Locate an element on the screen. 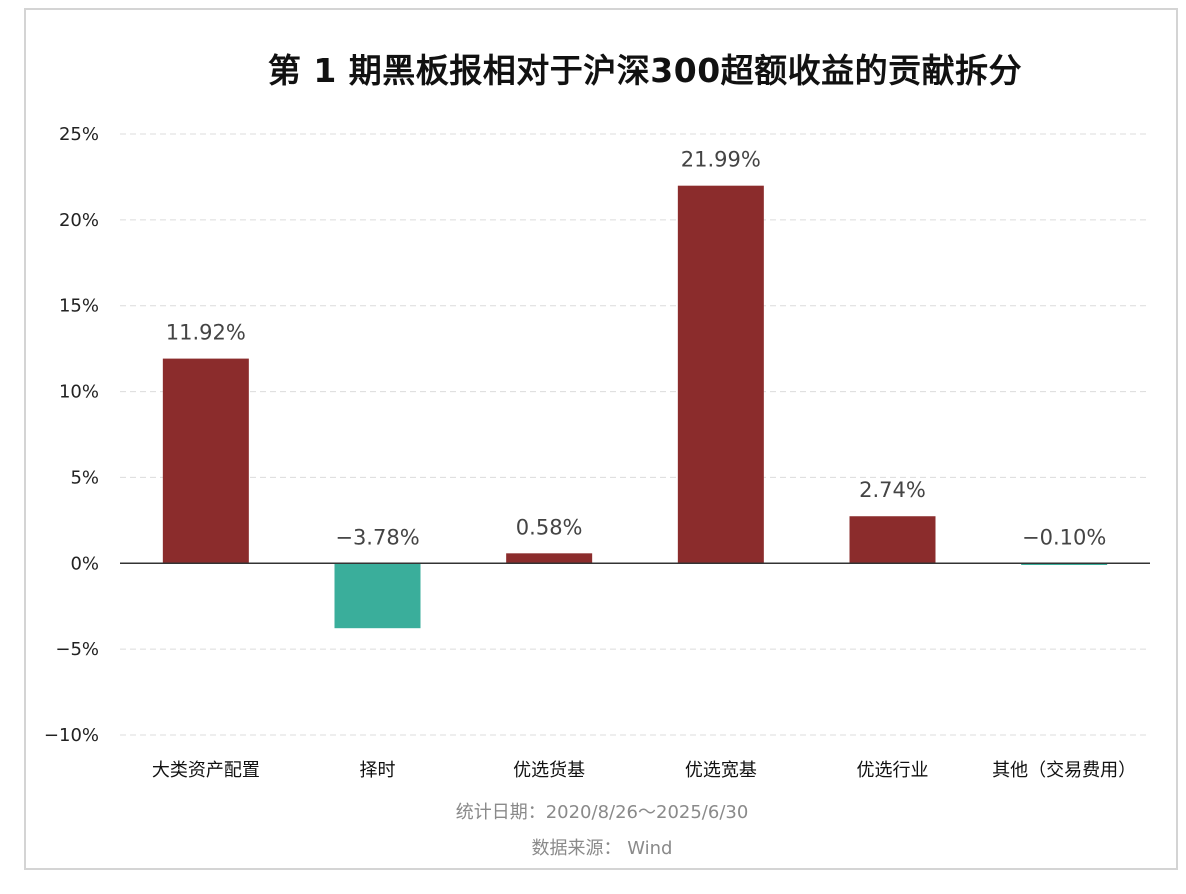 The height and width of the screenshot is (894, 1186). chart-title: 第 1 期黑板报相对于沪深300超额收益的贡献拆分 is located at coordinates (645, 70).